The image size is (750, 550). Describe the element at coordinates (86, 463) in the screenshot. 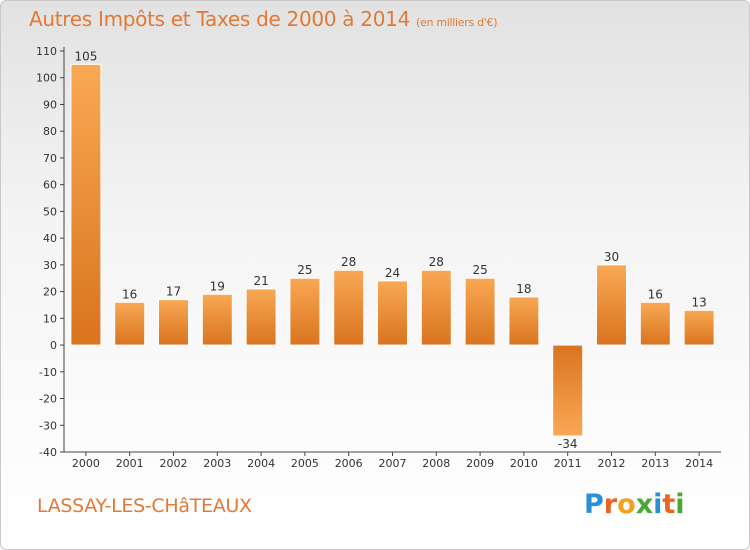

I see `x-tick-label-2000: 2000` at that location.